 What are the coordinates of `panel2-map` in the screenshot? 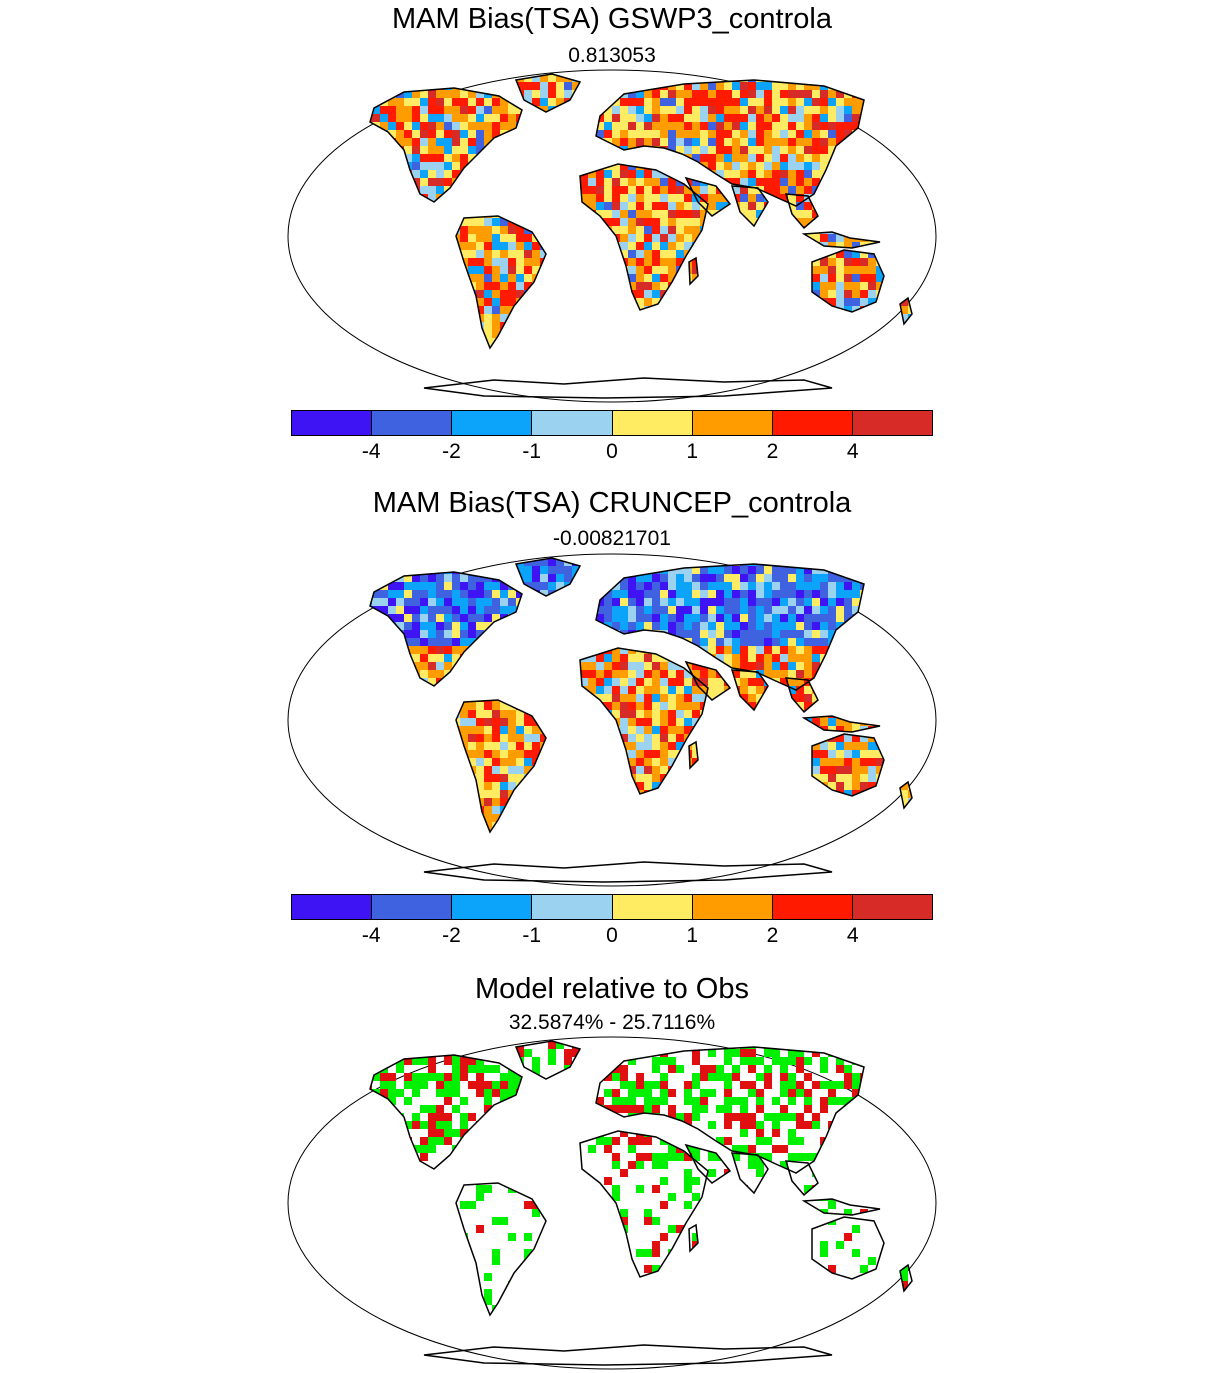 It's located at (612, 720).